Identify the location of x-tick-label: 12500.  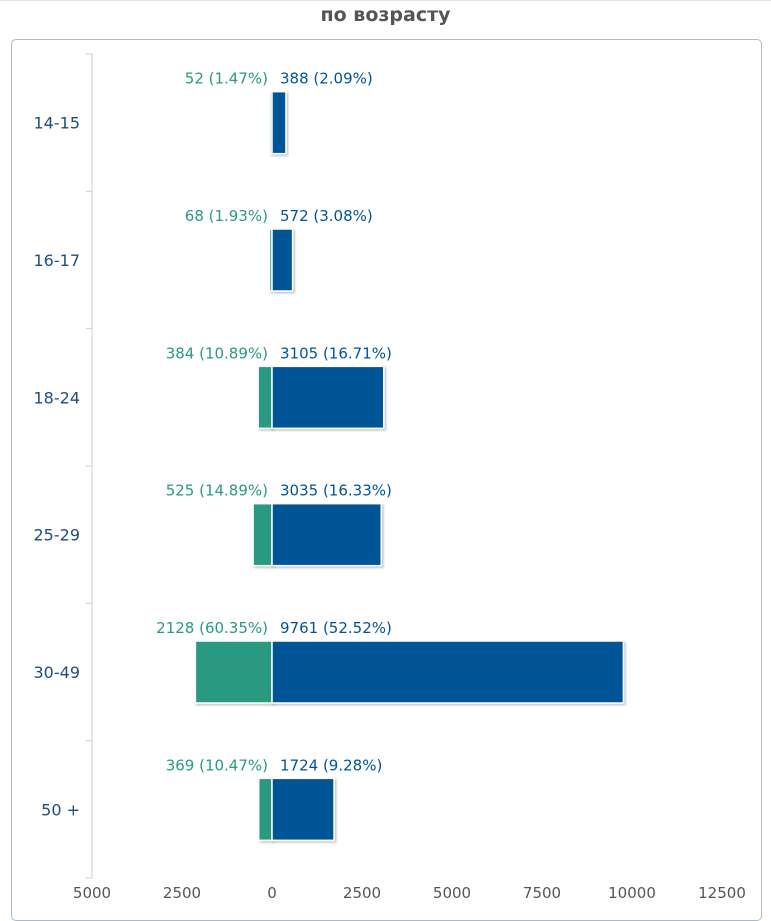
(722, 893).